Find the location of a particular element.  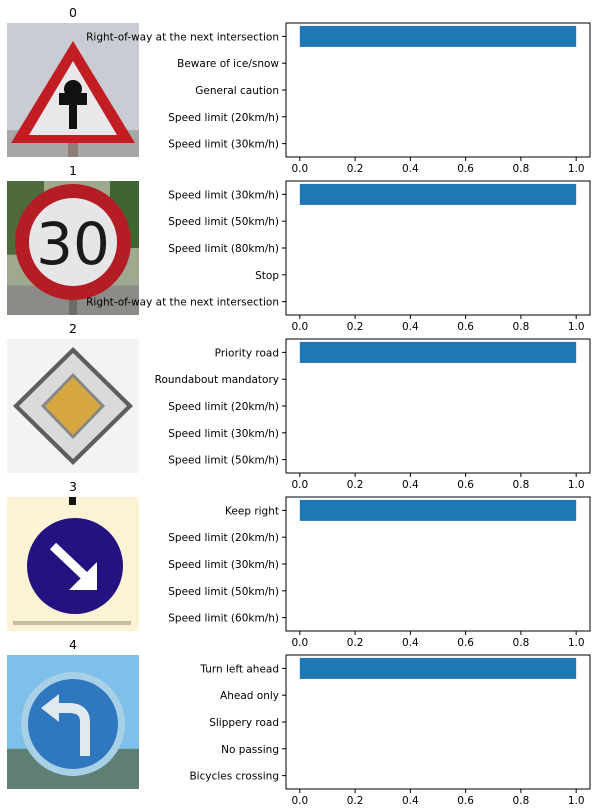

panel-title: 2 is located at coordinates (73, 328).